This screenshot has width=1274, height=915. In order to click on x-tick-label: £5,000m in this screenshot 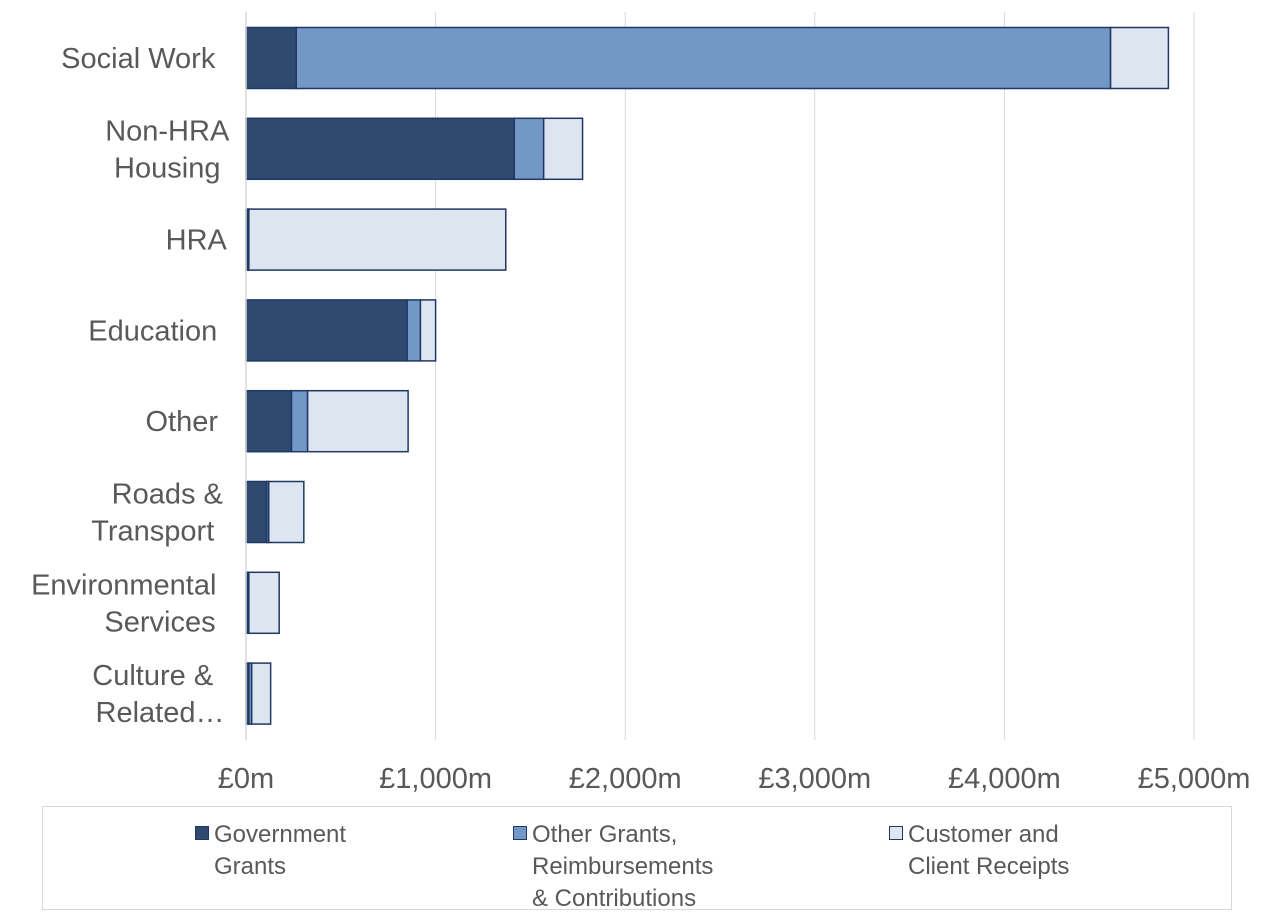, I will do `click(1194, 779)`.